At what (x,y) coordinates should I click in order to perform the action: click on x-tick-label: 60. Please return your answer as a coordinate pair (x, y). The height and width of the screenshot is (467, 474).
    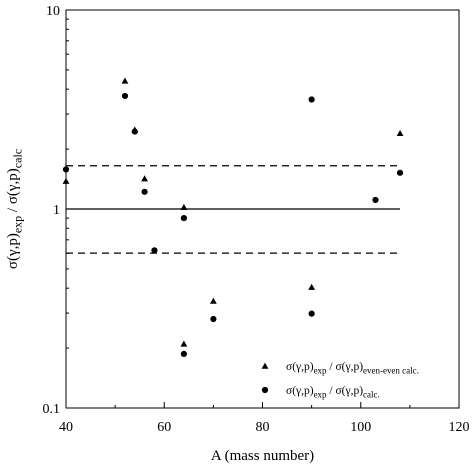
    Looking at the image, I should click on (164, 427).